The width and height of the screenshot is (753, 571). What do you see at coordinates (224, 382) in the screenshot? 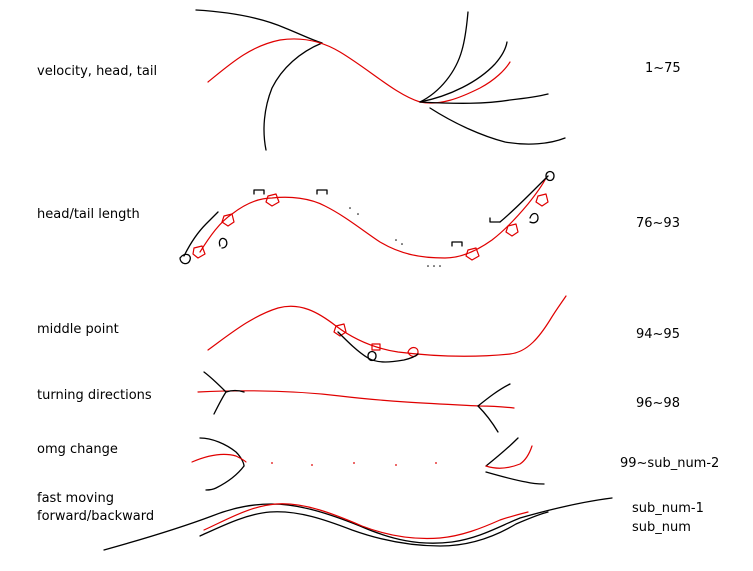
I see `row4-left-curve-top` at bounding box center [224, 382].